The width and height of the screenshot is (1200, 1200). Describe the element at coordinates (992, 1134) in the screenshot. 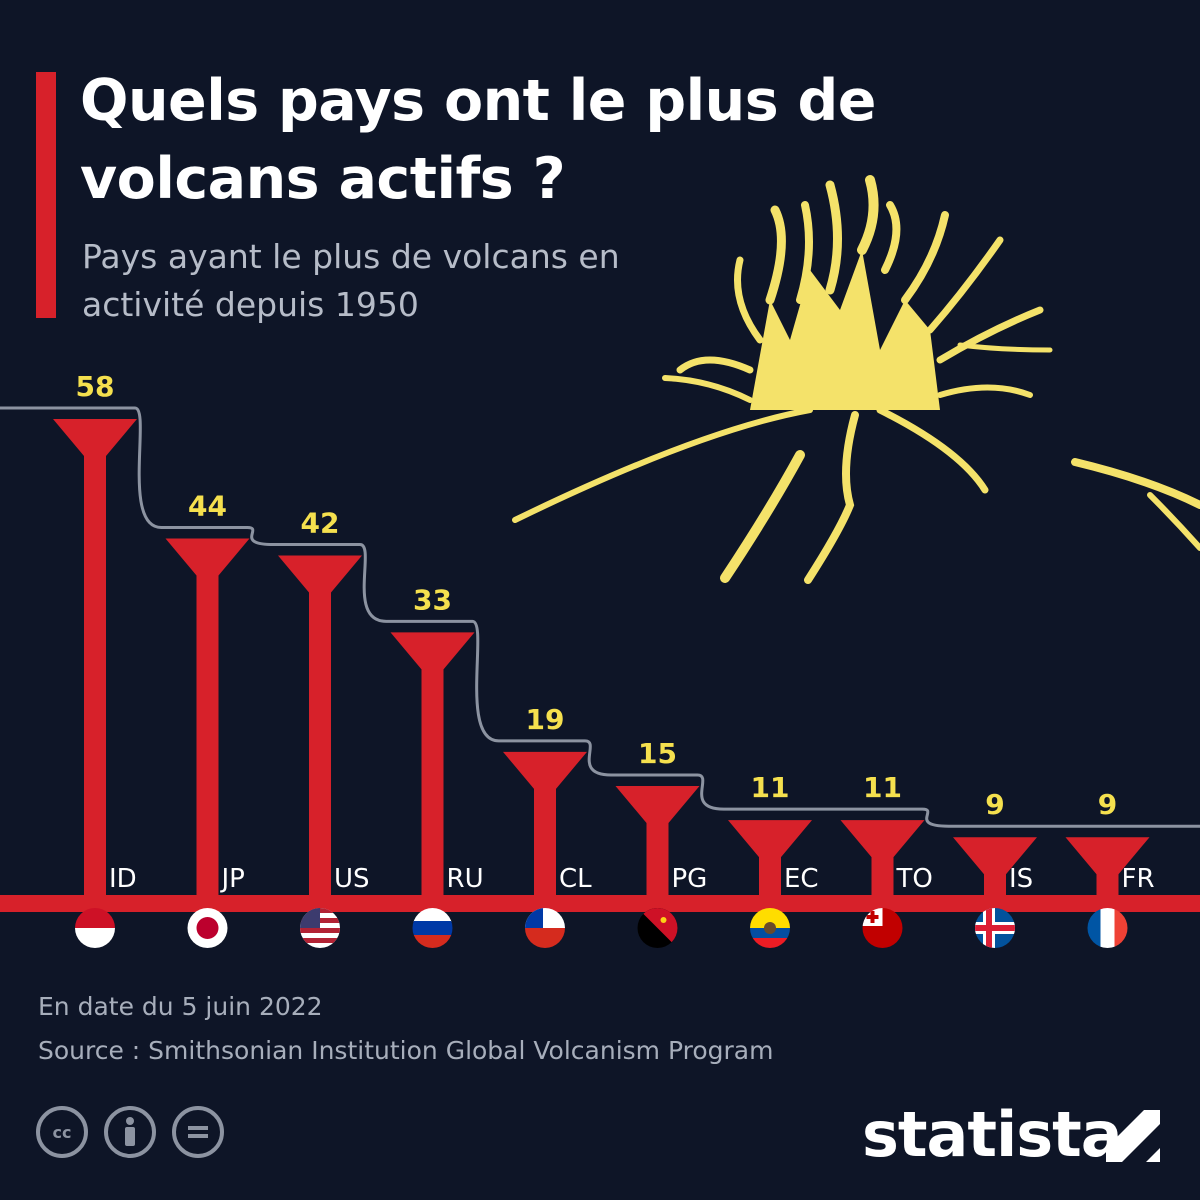

I see `statista-brand: statista` at that location.